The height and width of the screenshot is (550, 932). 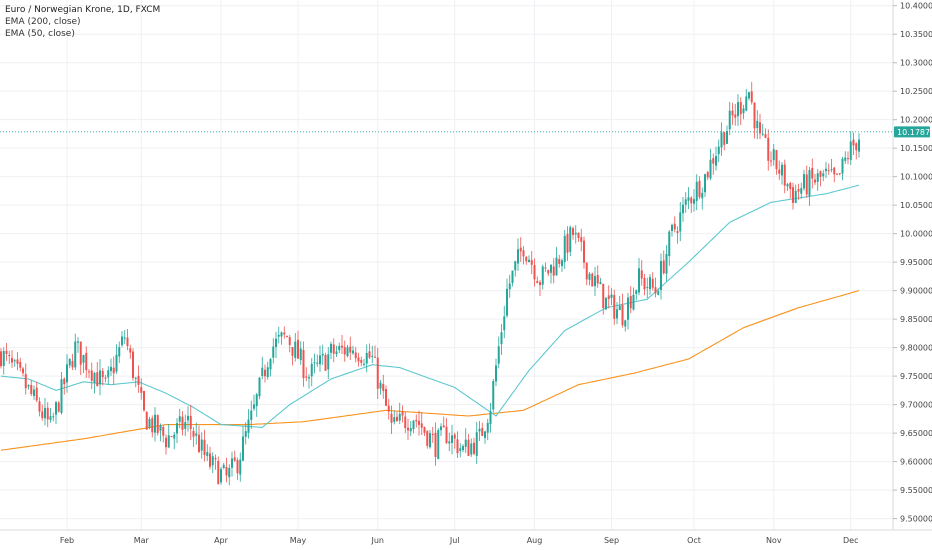 What do you see at coordinates (916, 319) in the screenshot?
I see `y-tick-label: 9.85000` at bounding box center [916, 319].